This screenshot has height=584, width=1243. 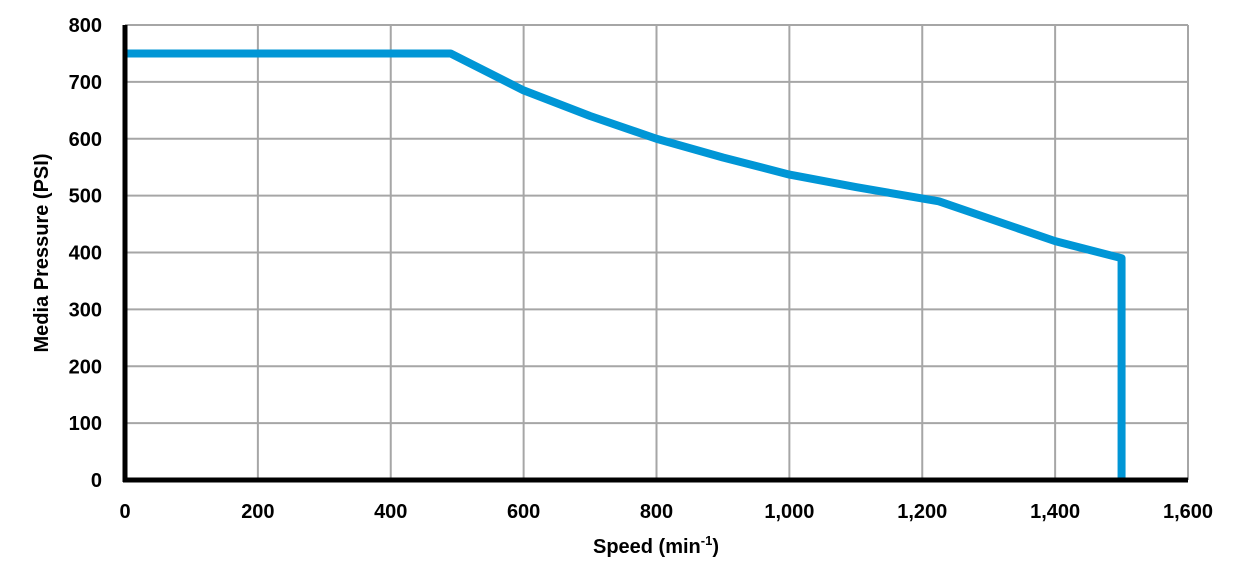 What do you see at coordinates (715, 547) in the screenshot?
I see `x-axis-label-end: )` at bounding box center [715, 547].